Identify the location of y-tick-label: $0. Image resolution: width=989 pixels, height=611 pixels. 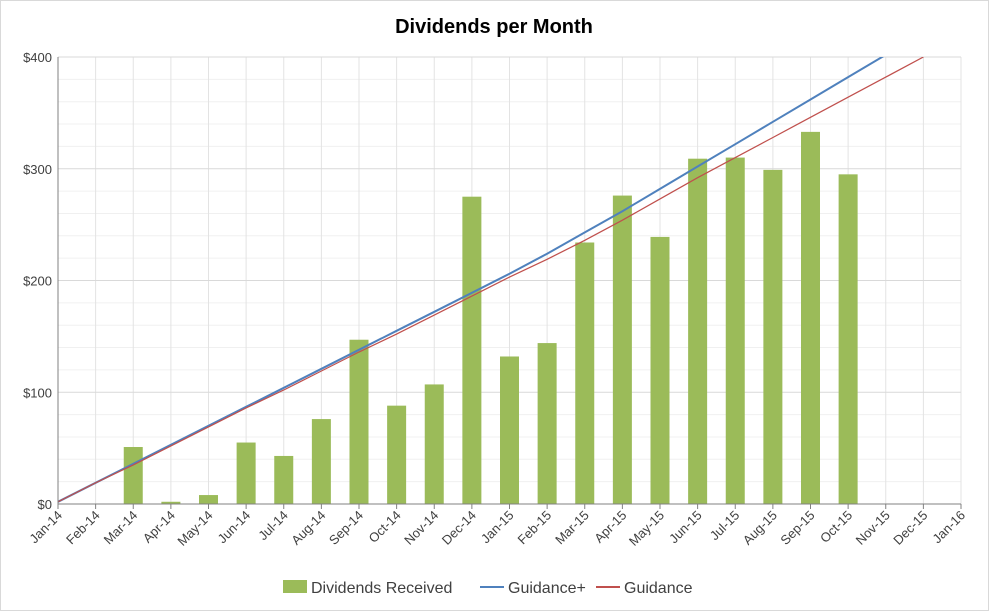
(45, 504).